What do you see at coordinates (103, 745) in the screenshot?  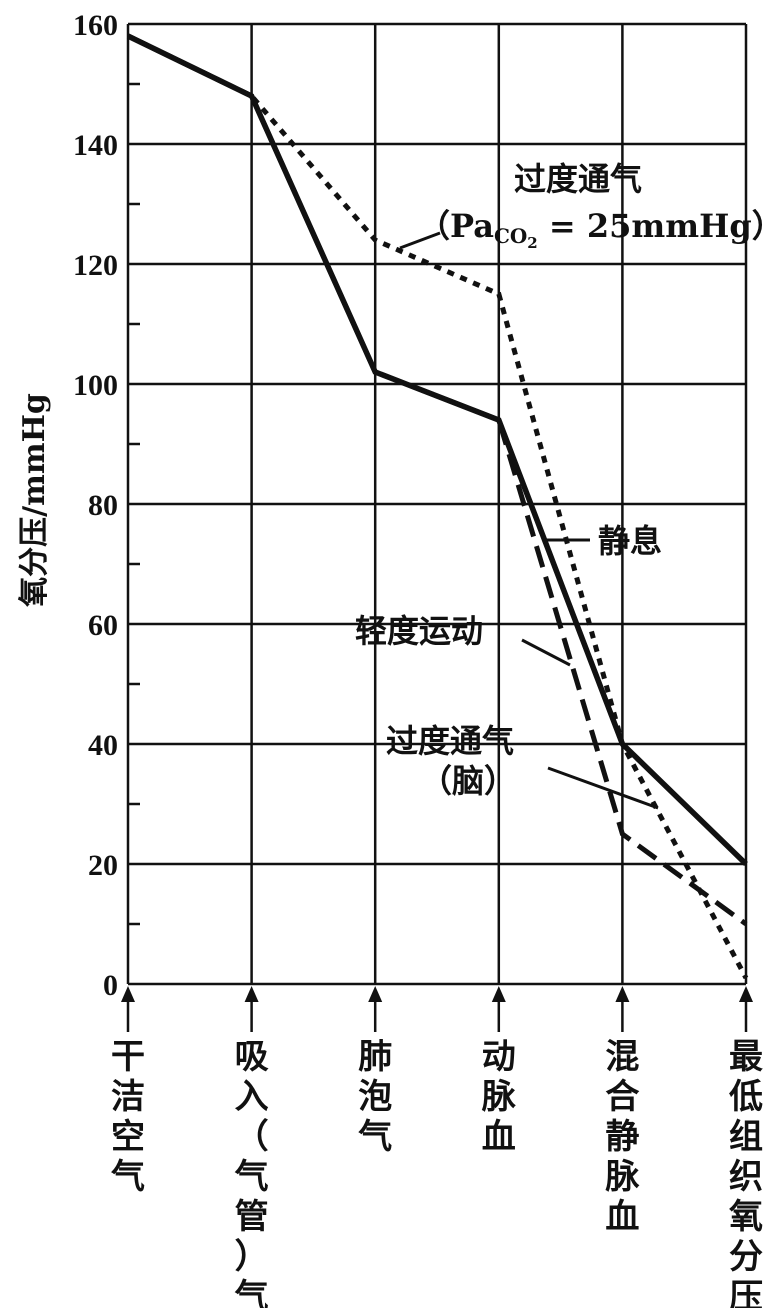 I see `y-tick-label: 40` at bounding box center [103, 745].